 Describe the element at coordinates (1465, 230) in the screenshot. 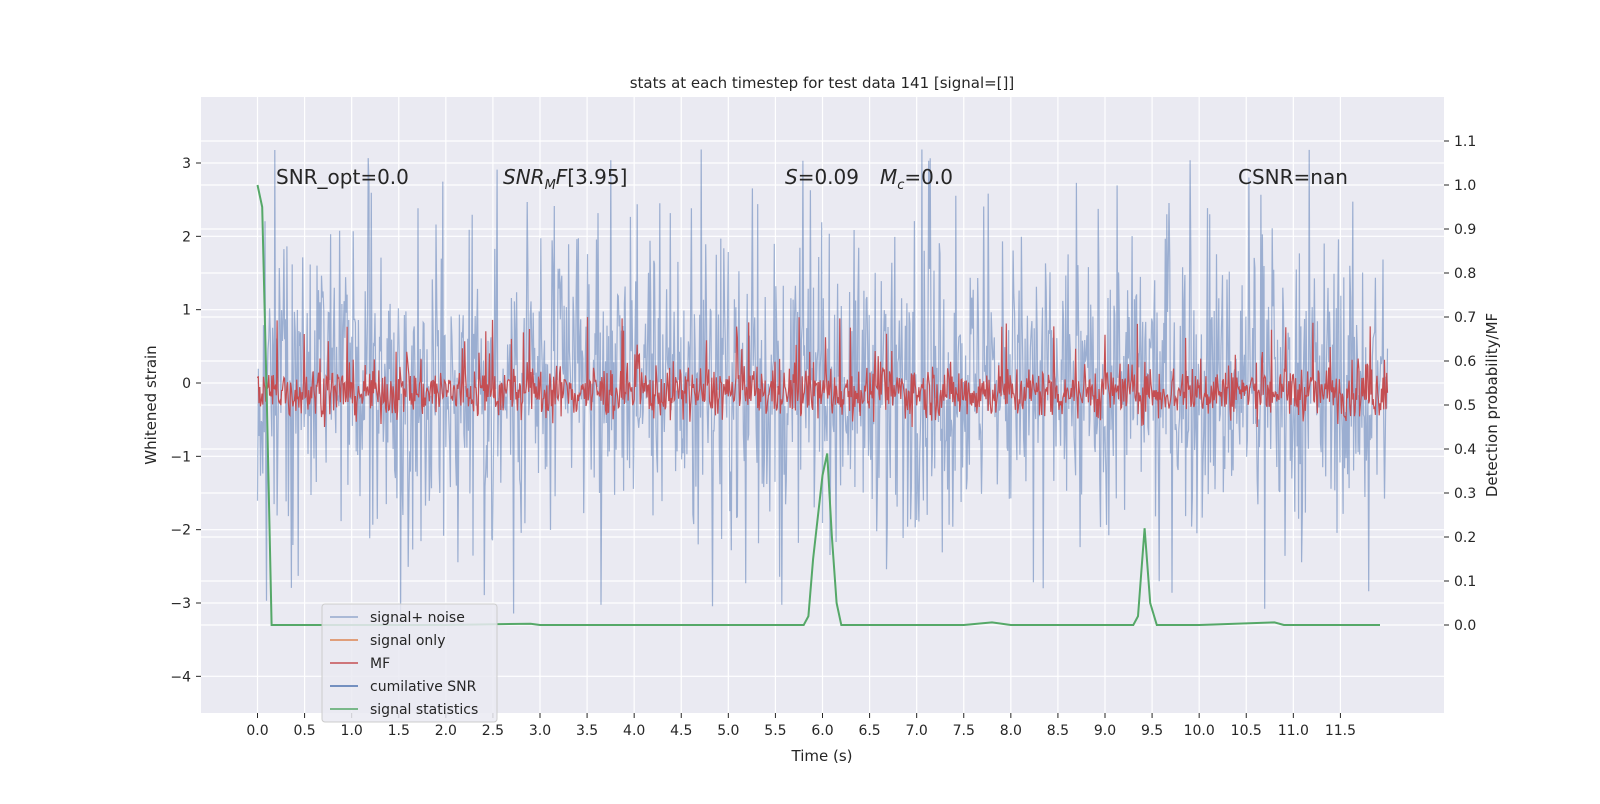

I see `y-right-tick-label: 0.9` at that location.